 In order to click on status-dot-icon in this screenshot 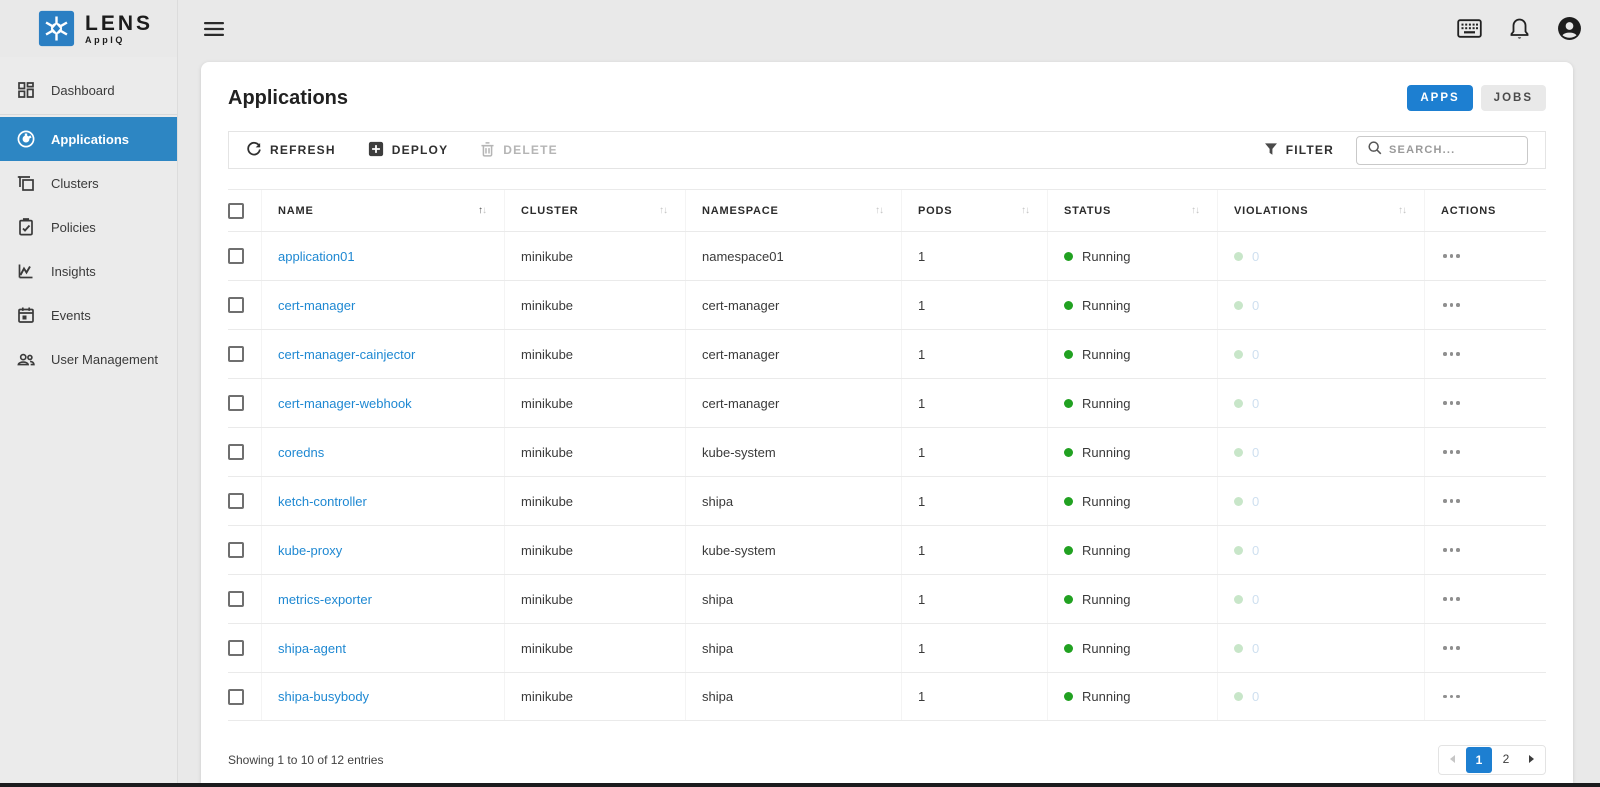, I will do `click(1068, 256)`.